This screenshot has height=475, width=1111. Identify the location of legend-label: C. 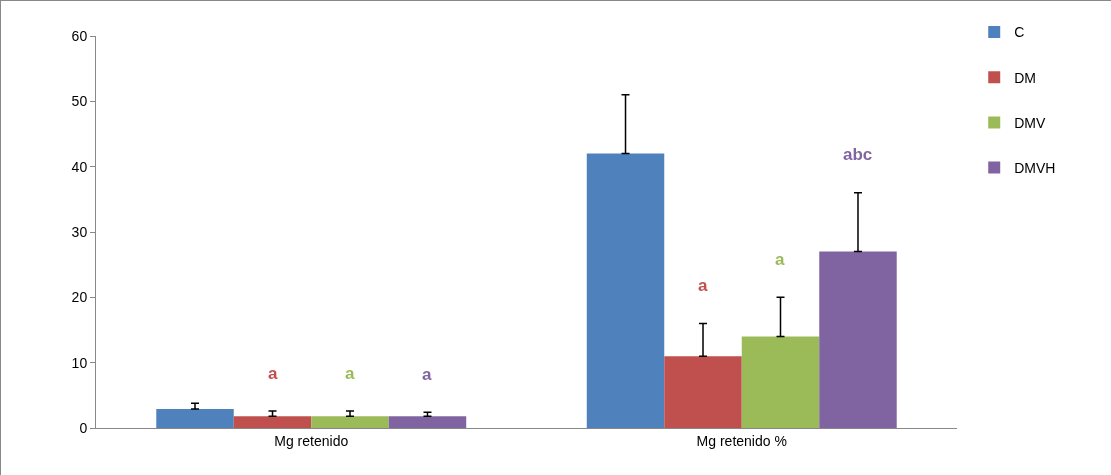
(1019, 32).